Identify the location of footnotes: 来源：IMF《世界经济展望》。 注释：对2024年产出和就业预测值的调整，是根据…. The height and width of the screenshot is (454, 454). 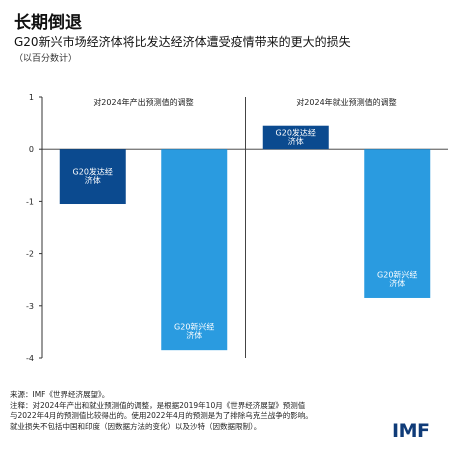
(200, 411).